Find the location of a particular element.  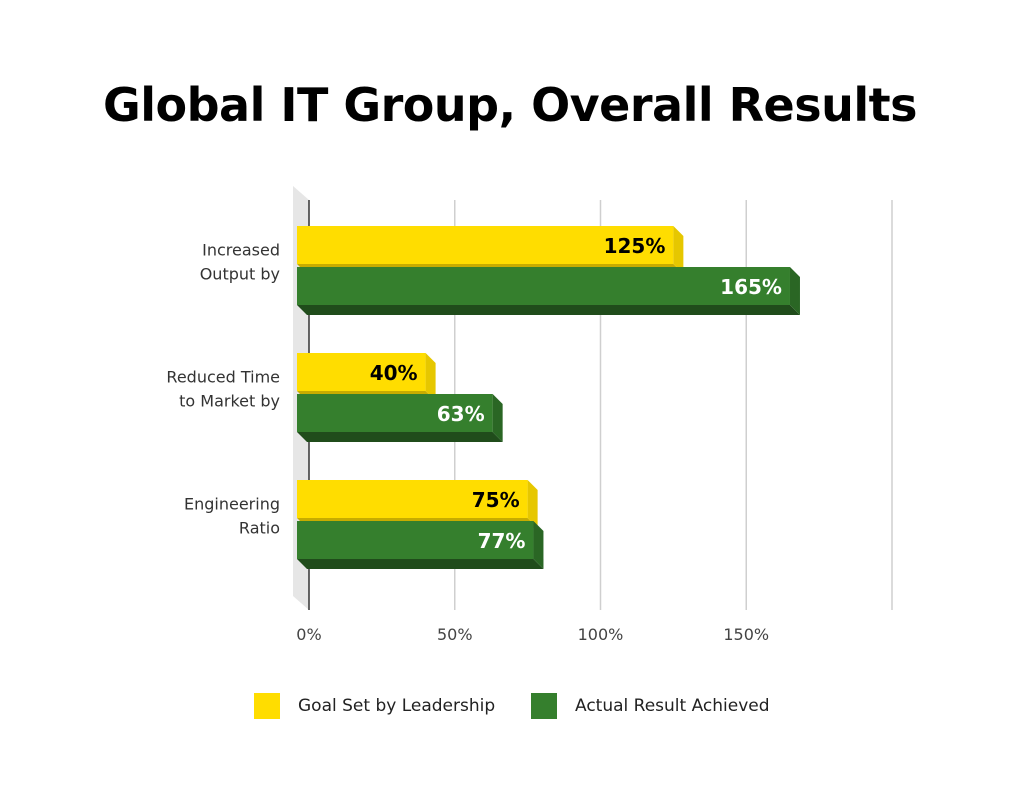

legend-item-actual: Actual Result Achieved is located at coordinates (650, 706).